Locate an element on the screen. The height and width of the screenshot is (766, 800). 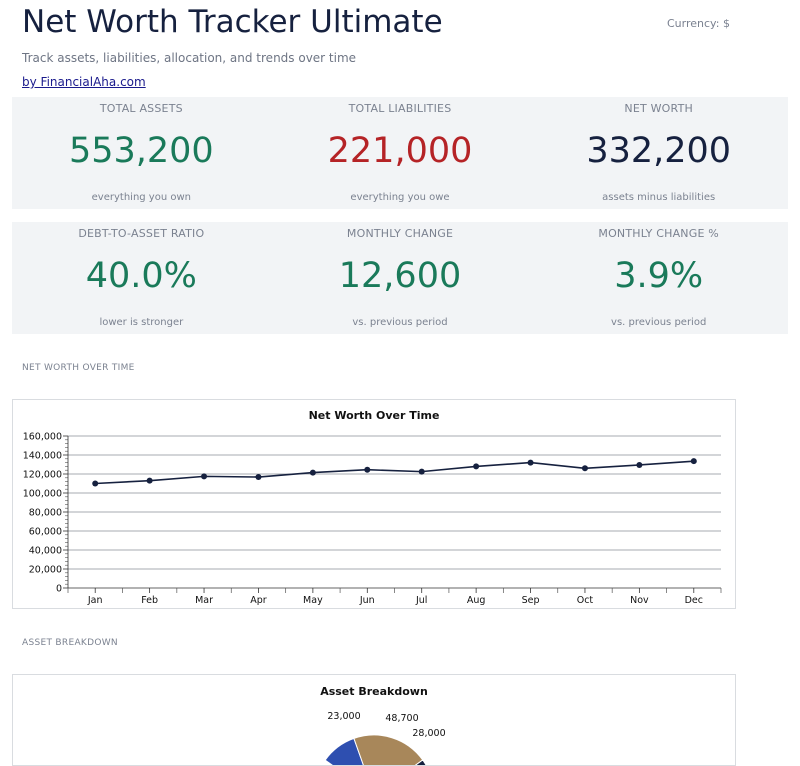
card-value: 3.9% is located at coordinates (659, 276).